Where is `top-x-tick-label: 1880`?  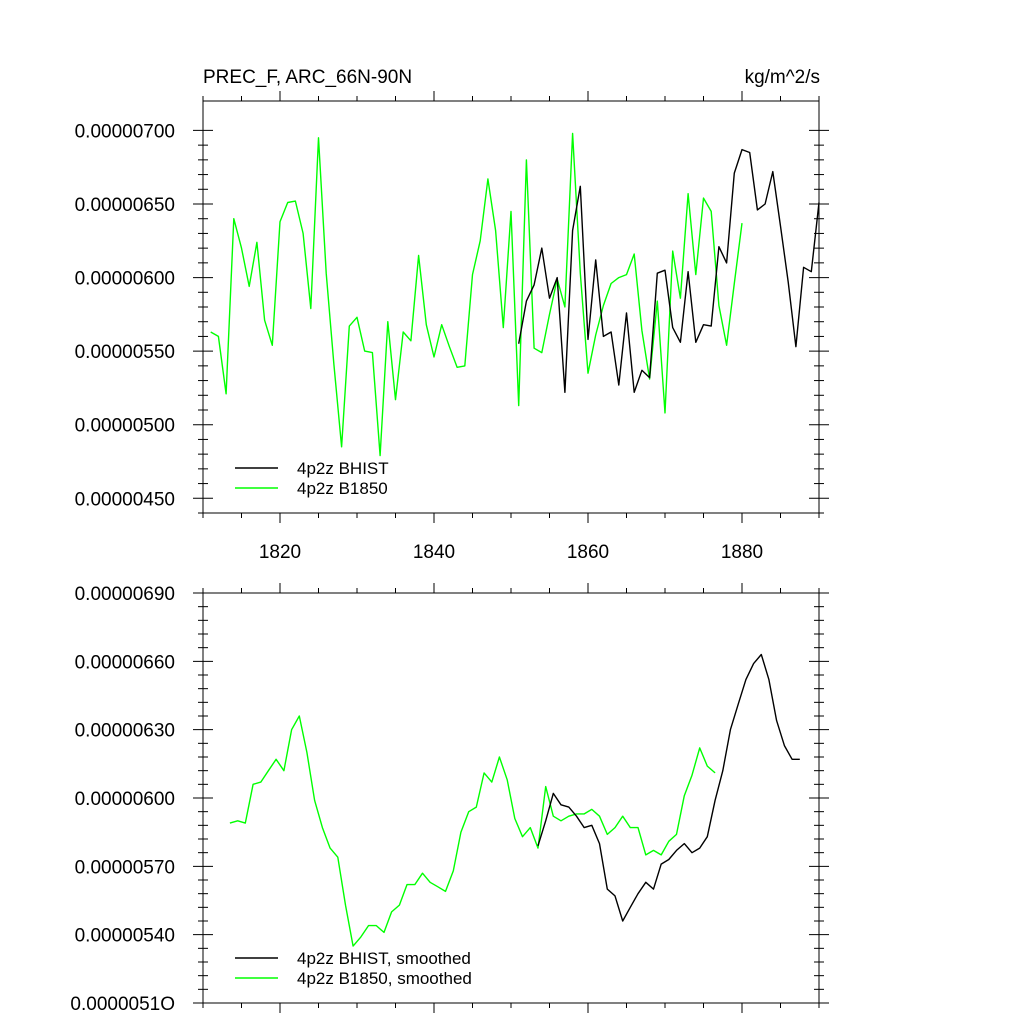
top-x-tick-label: 1880 is located at coordinates (742, 552).